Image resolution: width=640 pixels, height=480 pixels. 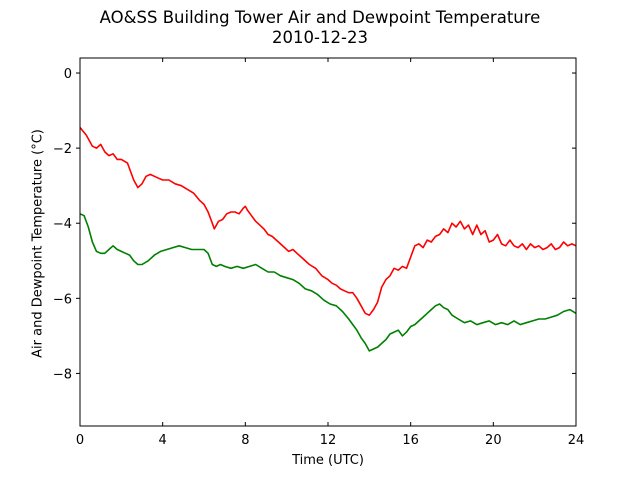 I want to click on x-tick-label: 20, so click(x=493, y=440).